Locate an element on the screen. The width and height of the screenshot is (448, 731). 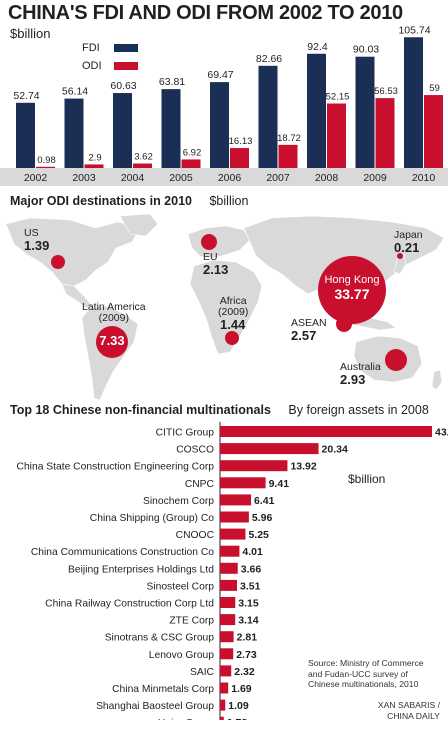
company-bar-citic-group is located at coordinates (326, 431).